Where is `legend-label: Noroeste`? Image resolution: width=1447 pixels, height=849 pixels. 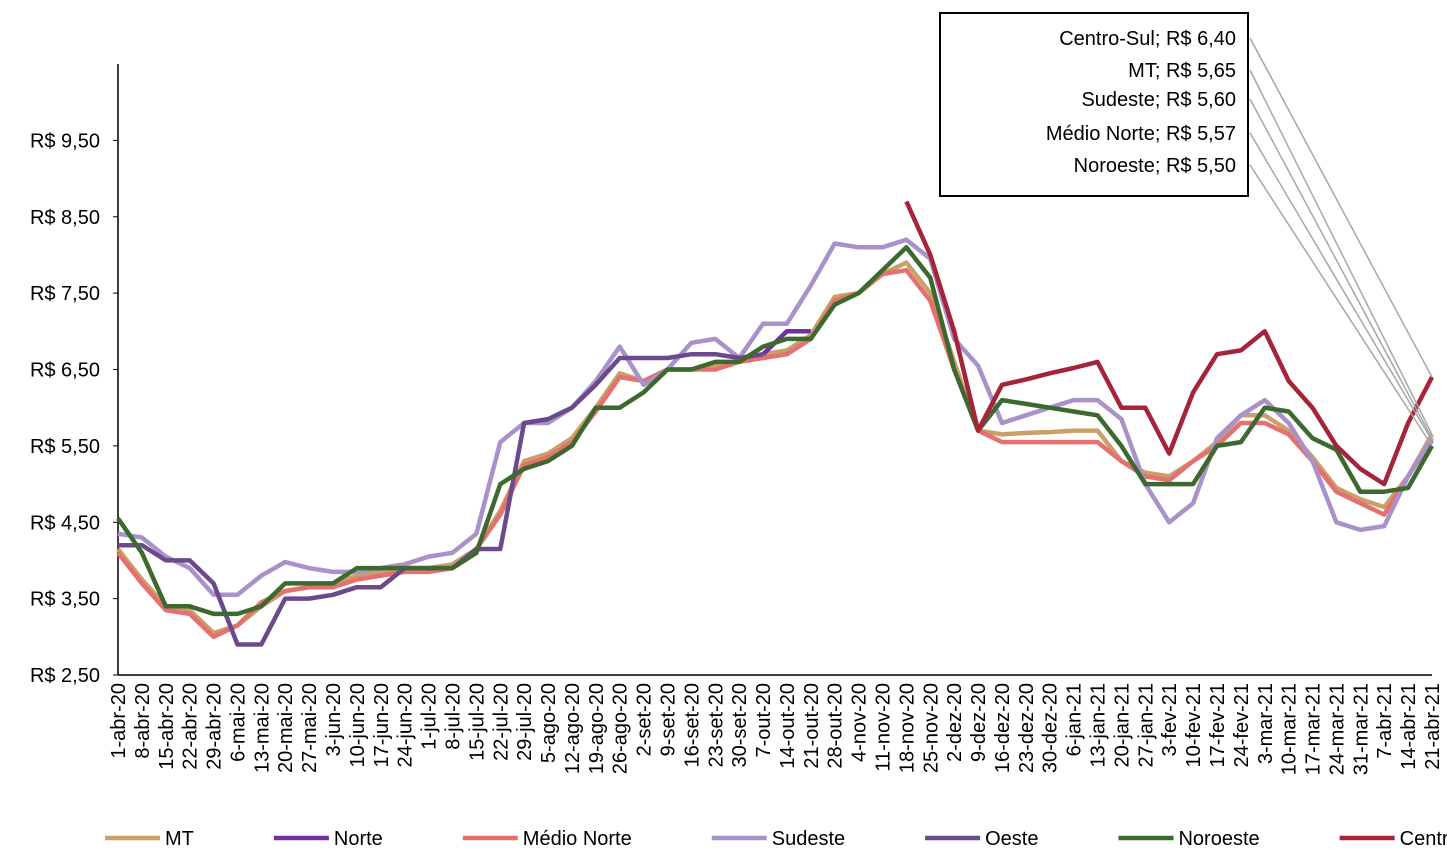 legend-label: Noroeste is located at coordinates (1218, 838).